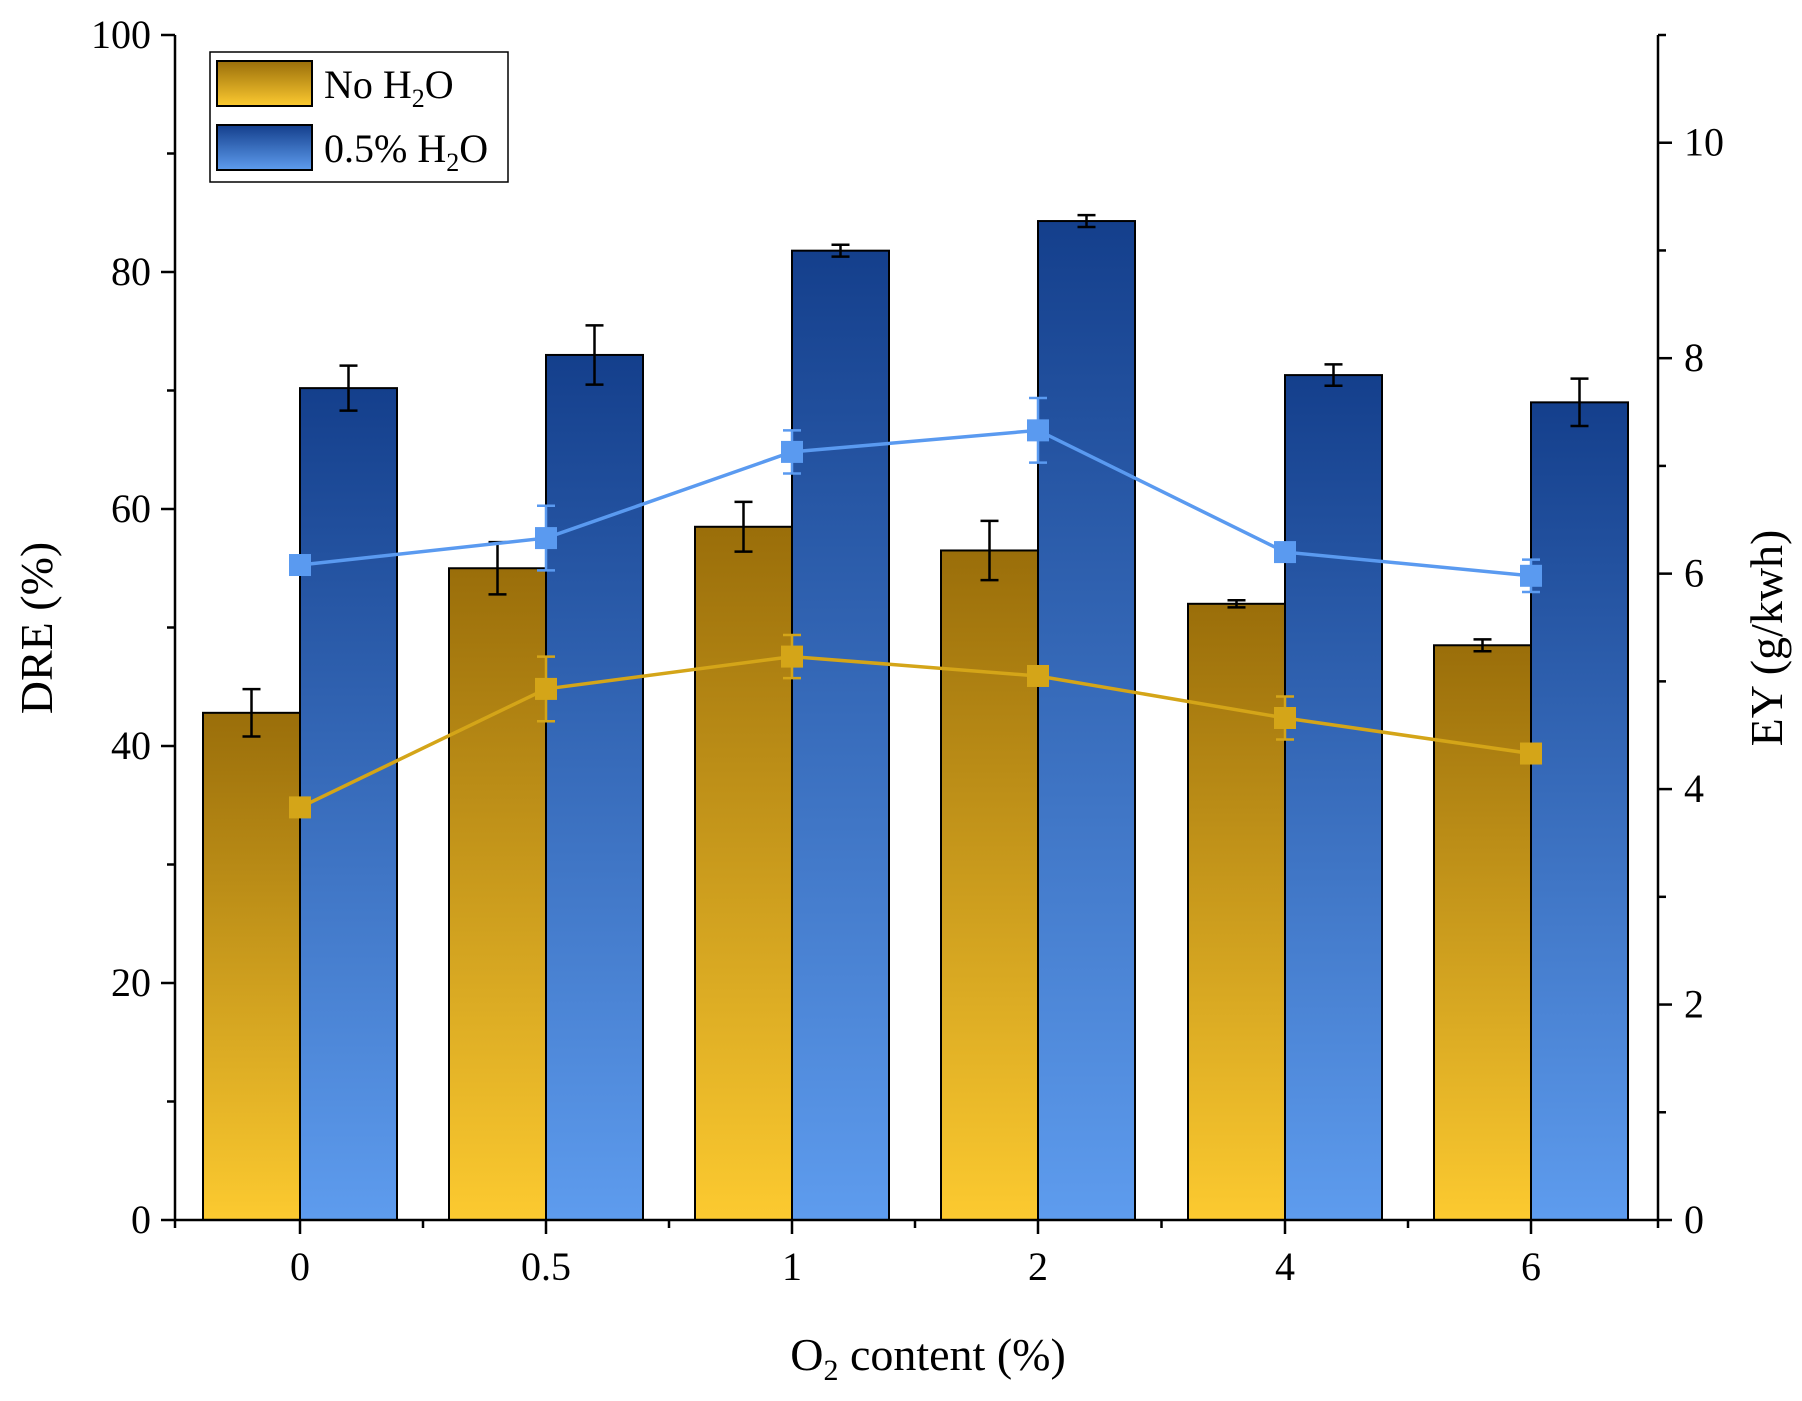 The height and width of the screenshot is (1401, 1802). Describe the element at coordinates (300, 1266) in the screenshot. I see `x-tick-label: 0` at that location.